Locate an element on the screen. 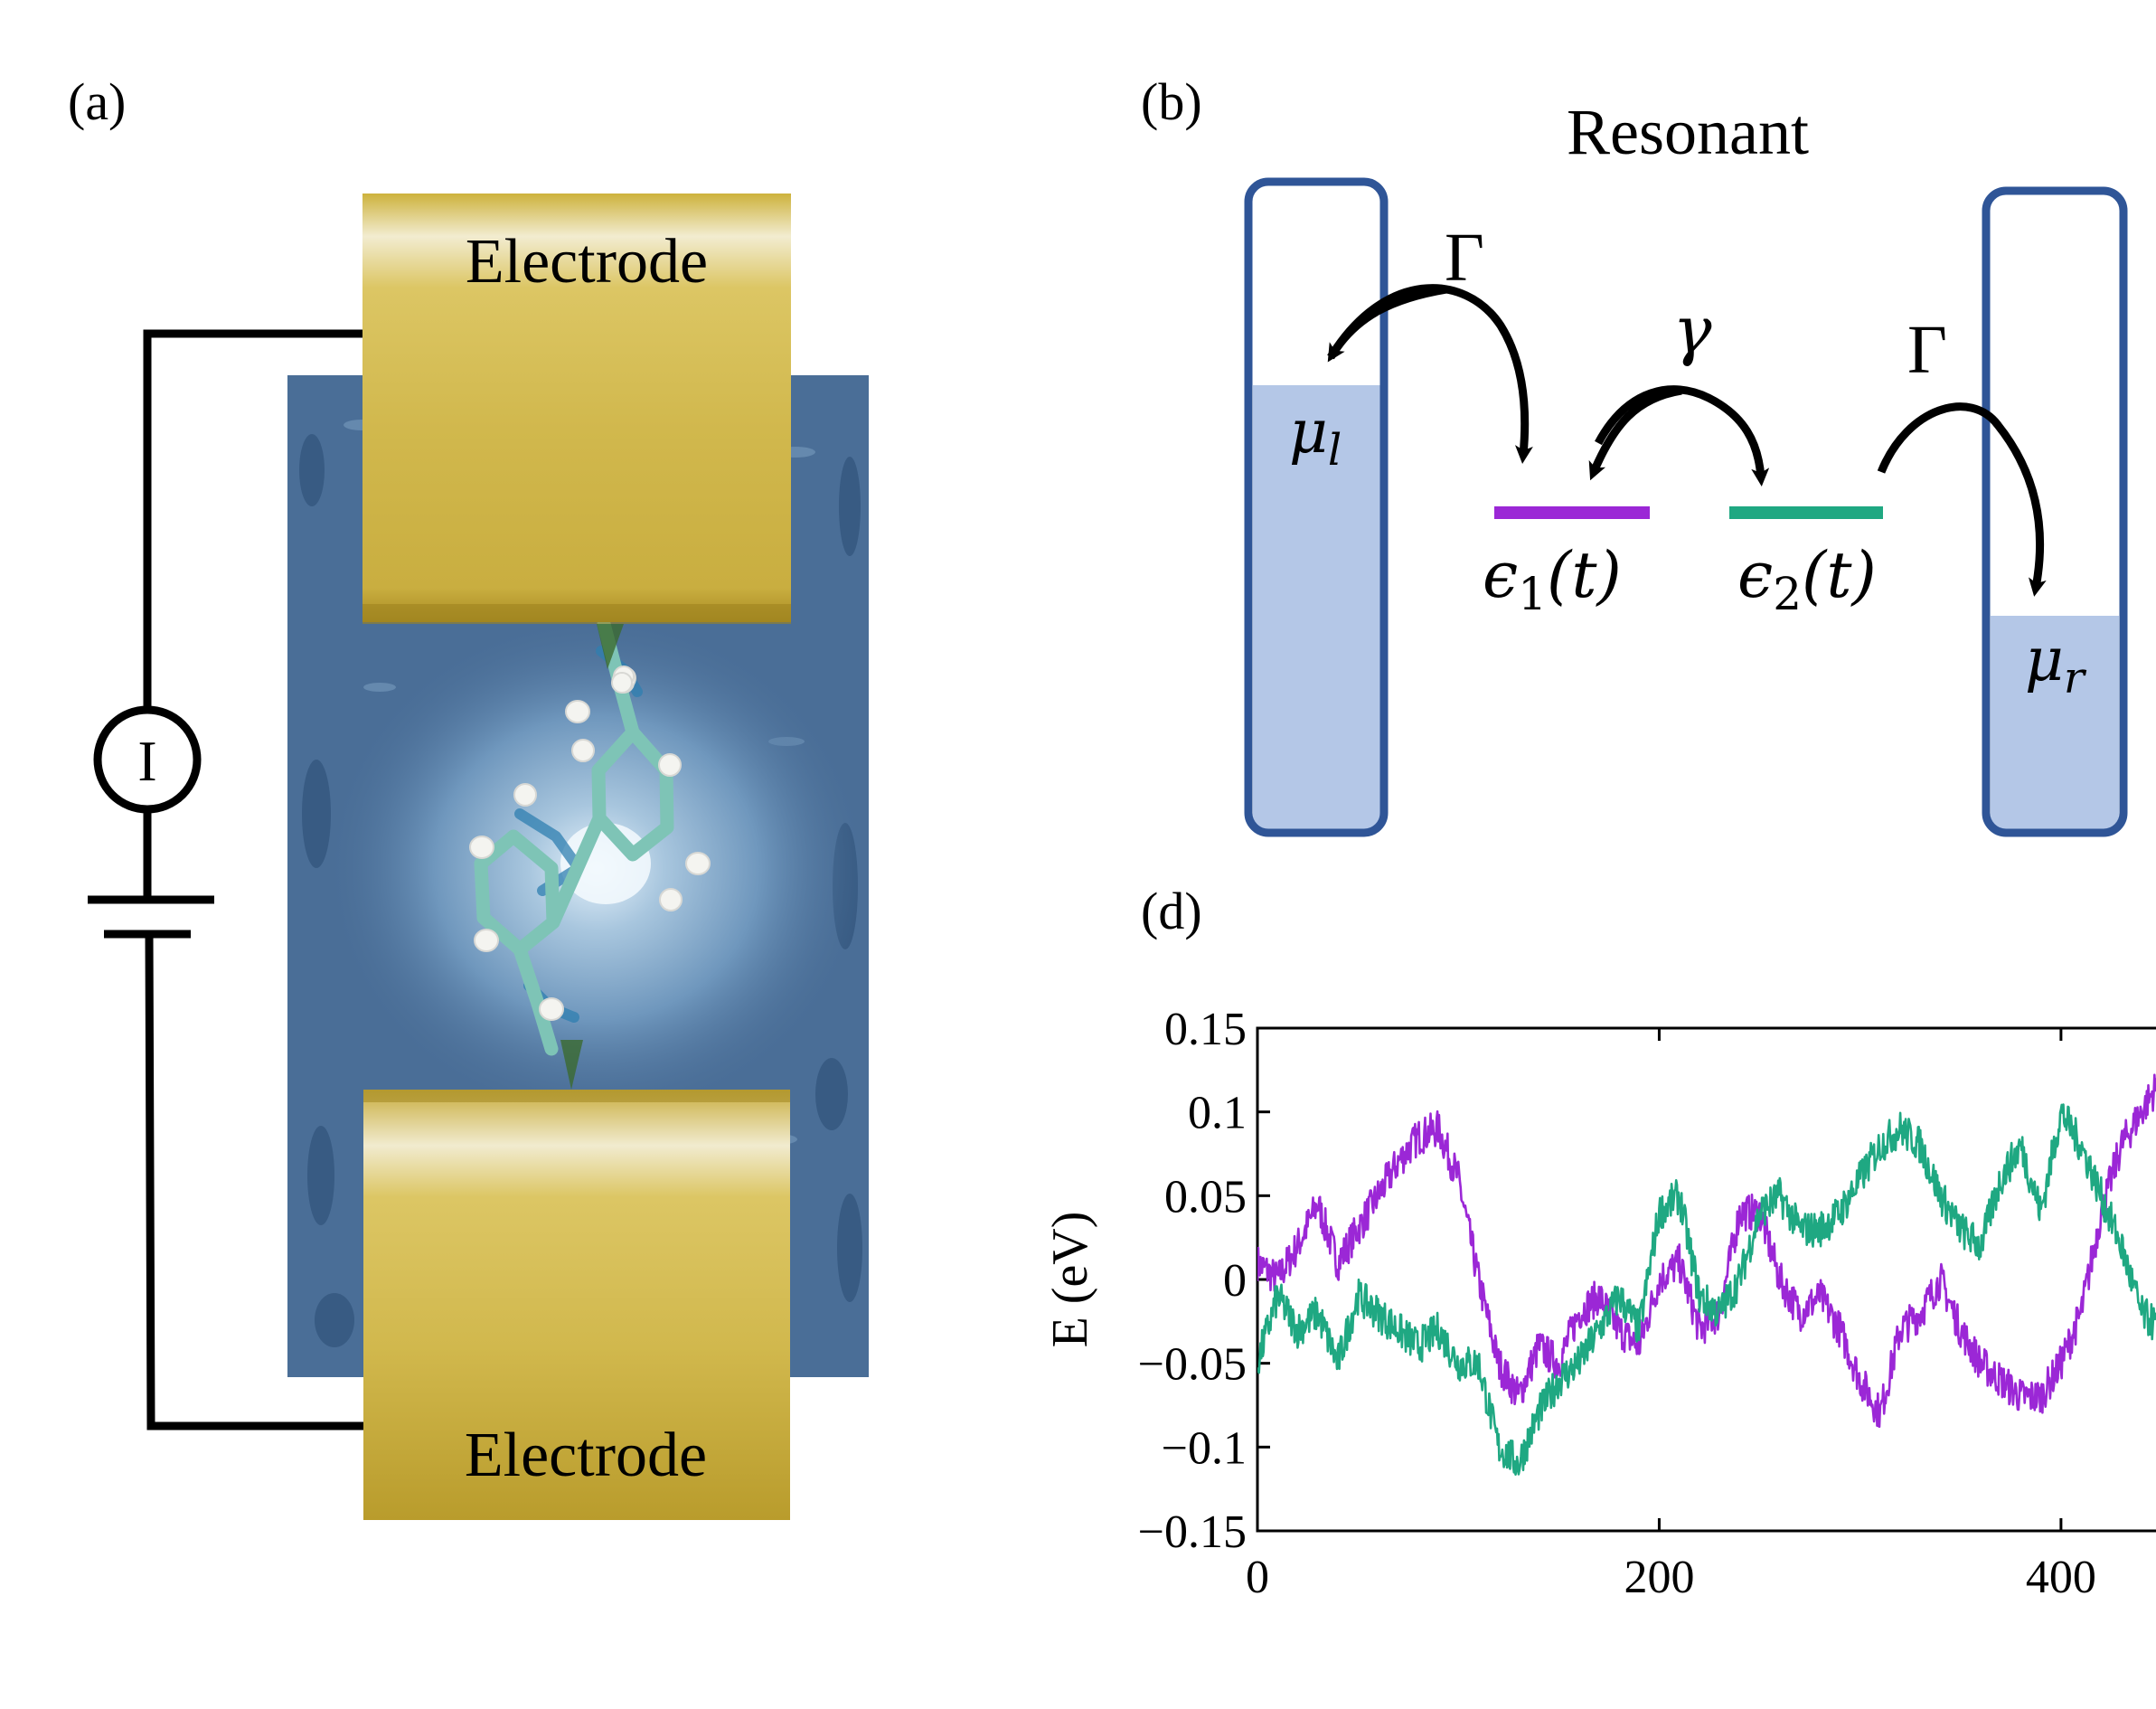  panel-label-b: (b) is located at coordinates (1171, 102).